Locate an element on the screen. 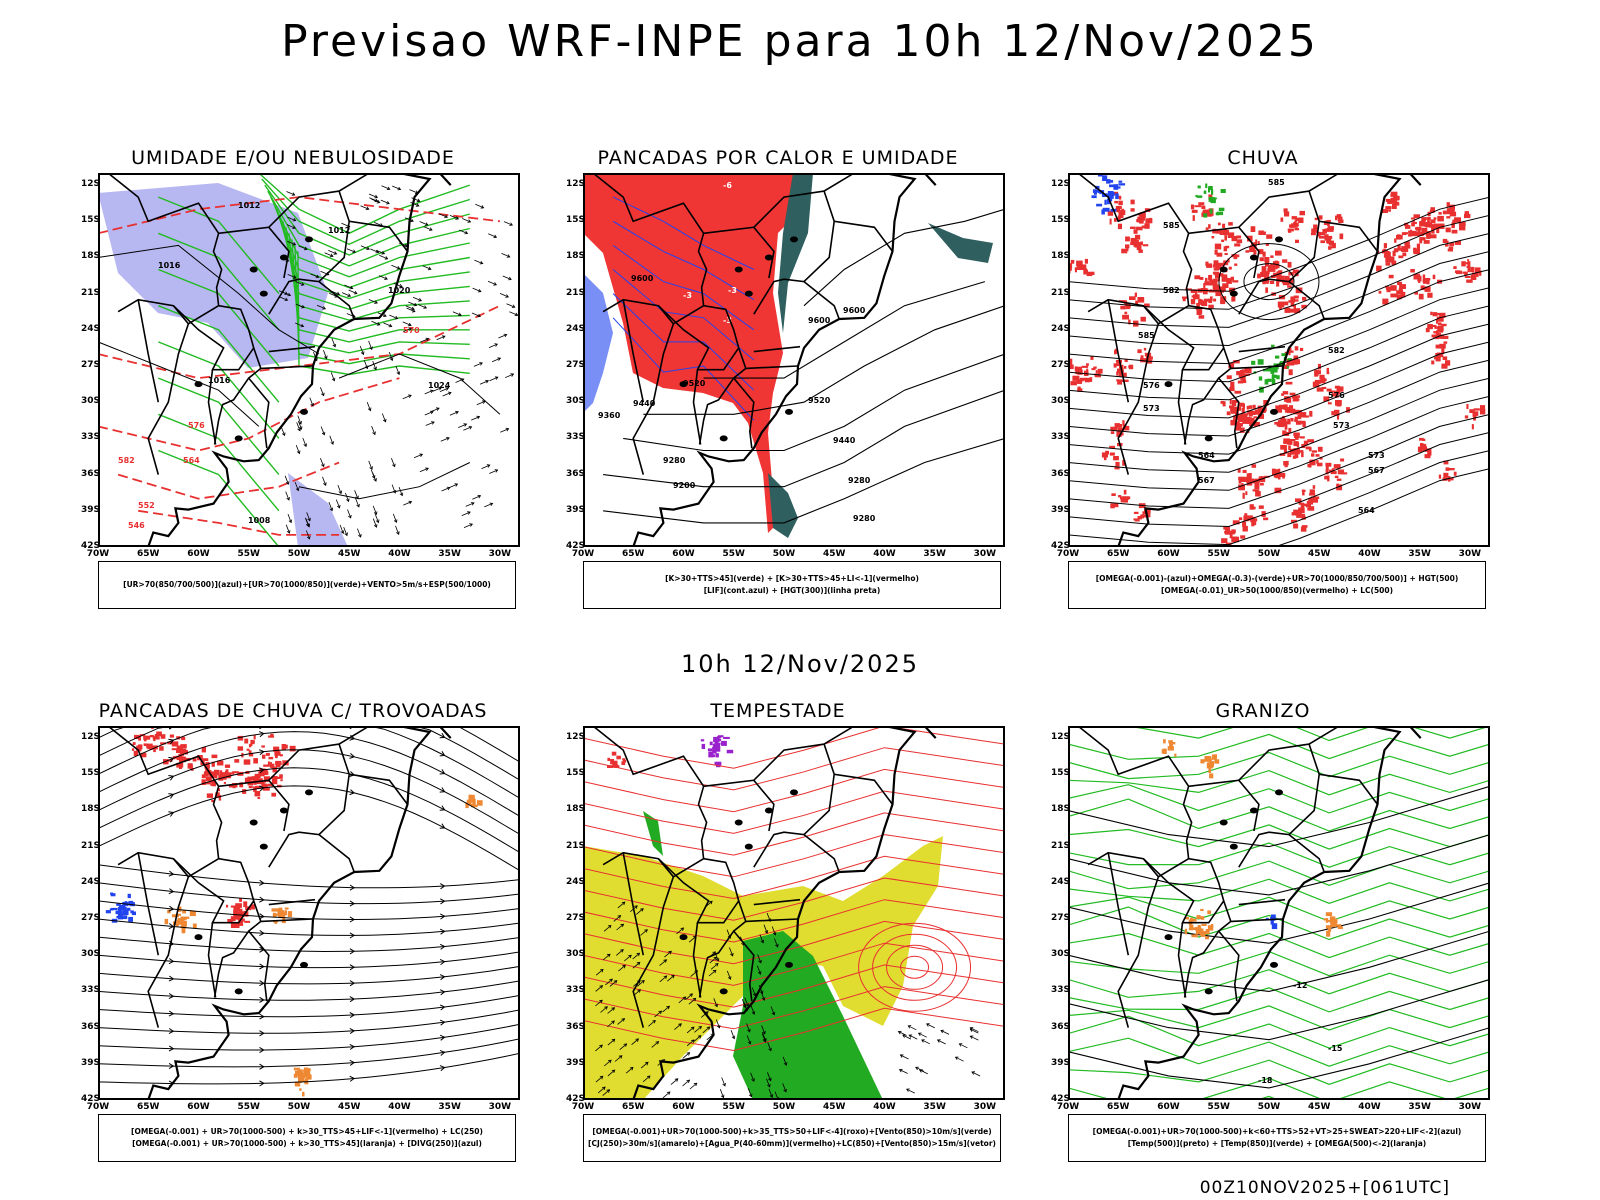 This screenshot has height=1200, width=1600. isobar is located at coordinates (419, 384).